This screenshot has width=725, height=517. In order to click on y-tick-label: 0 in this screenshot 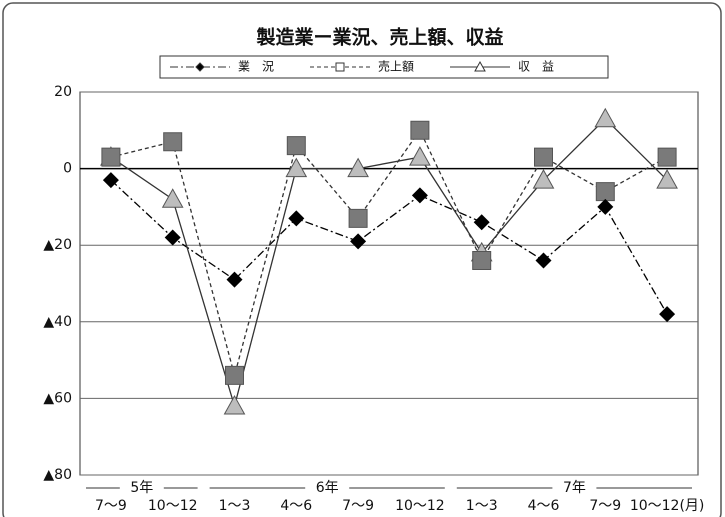, I will do `click(67, 169)`.